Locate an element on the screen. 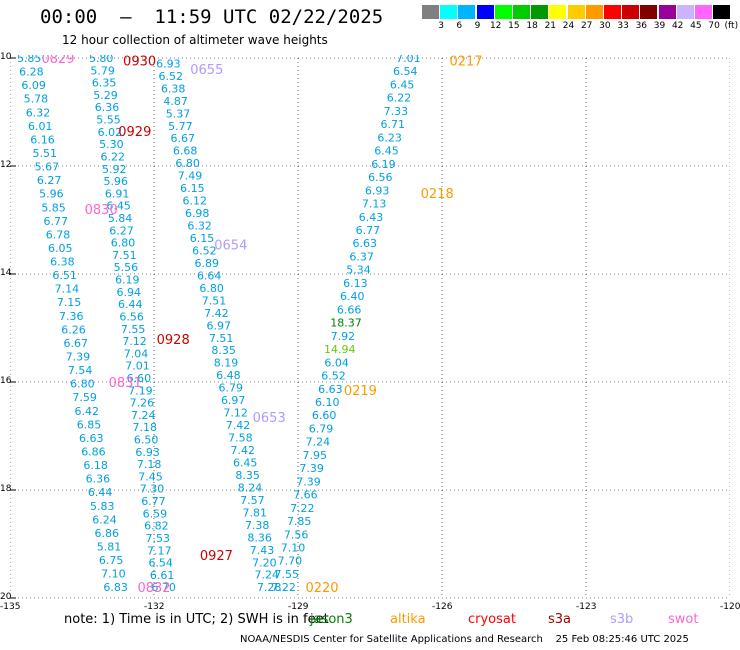 The image size is (740, 650). wave-height-value: 5.83 is located at coordinates (102, 506).